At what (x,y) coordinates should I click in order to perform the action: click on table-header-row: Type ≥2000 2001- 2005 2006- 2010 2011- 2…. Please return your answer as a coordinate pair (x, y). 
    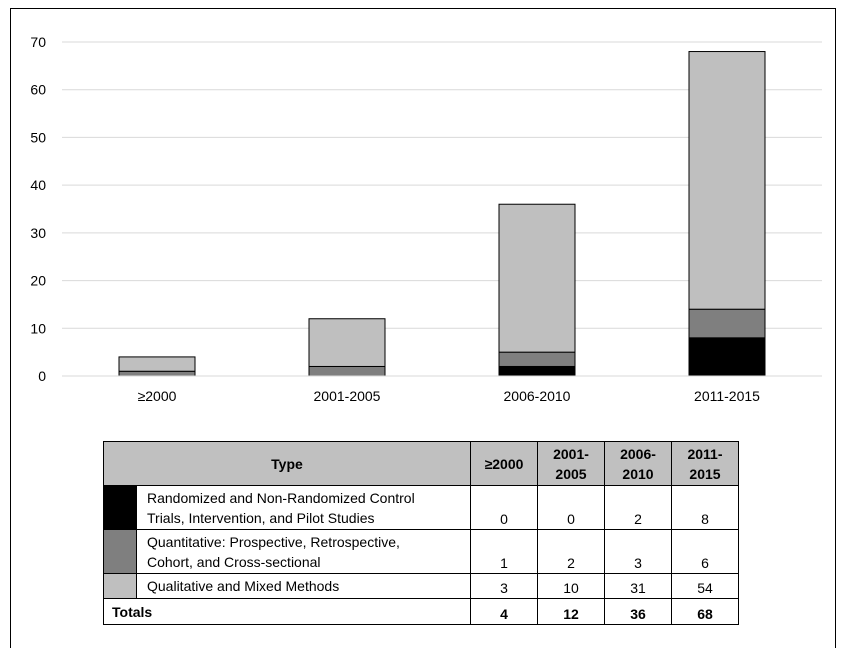
    Looking at the image, I should click on (421, 463).